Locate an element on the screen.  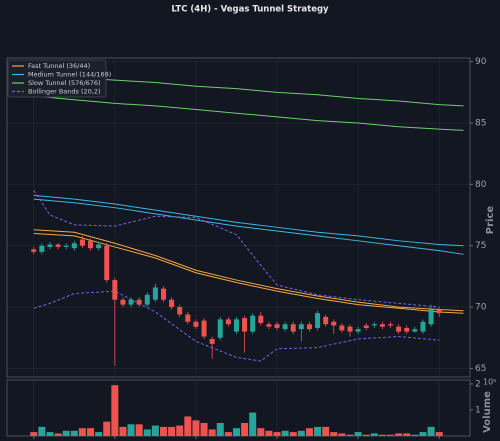
volume-scale: 10⁵ is located at coordinates (489, 382).